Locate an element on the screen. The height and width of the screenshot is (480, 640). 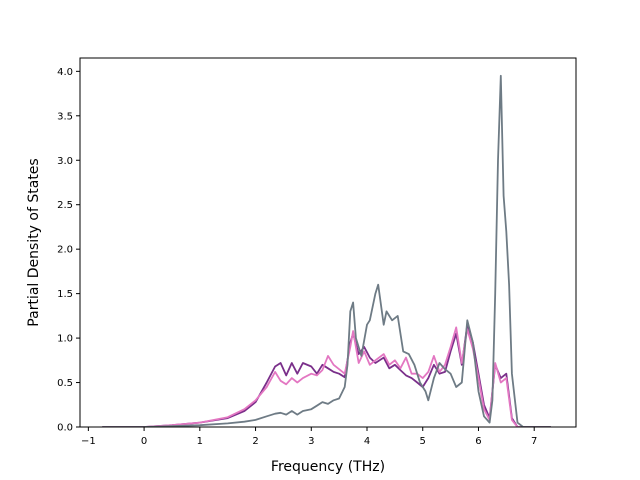
x-axis-ticks: −1 0 1 2 3 4 5 6 7 is located at coordinates (309, 437).